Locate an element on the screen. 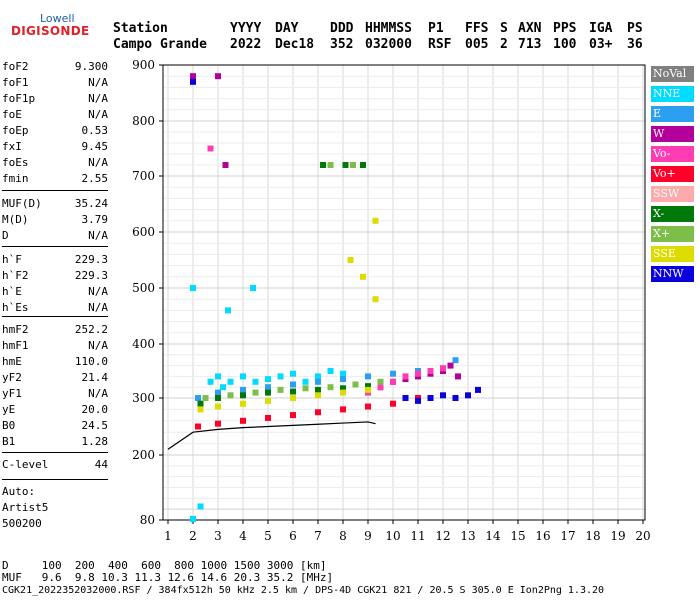 Image resolution: width=700 pixels, height=600 pixels. param-name: hmF2 is located at coordinates (15, 329).